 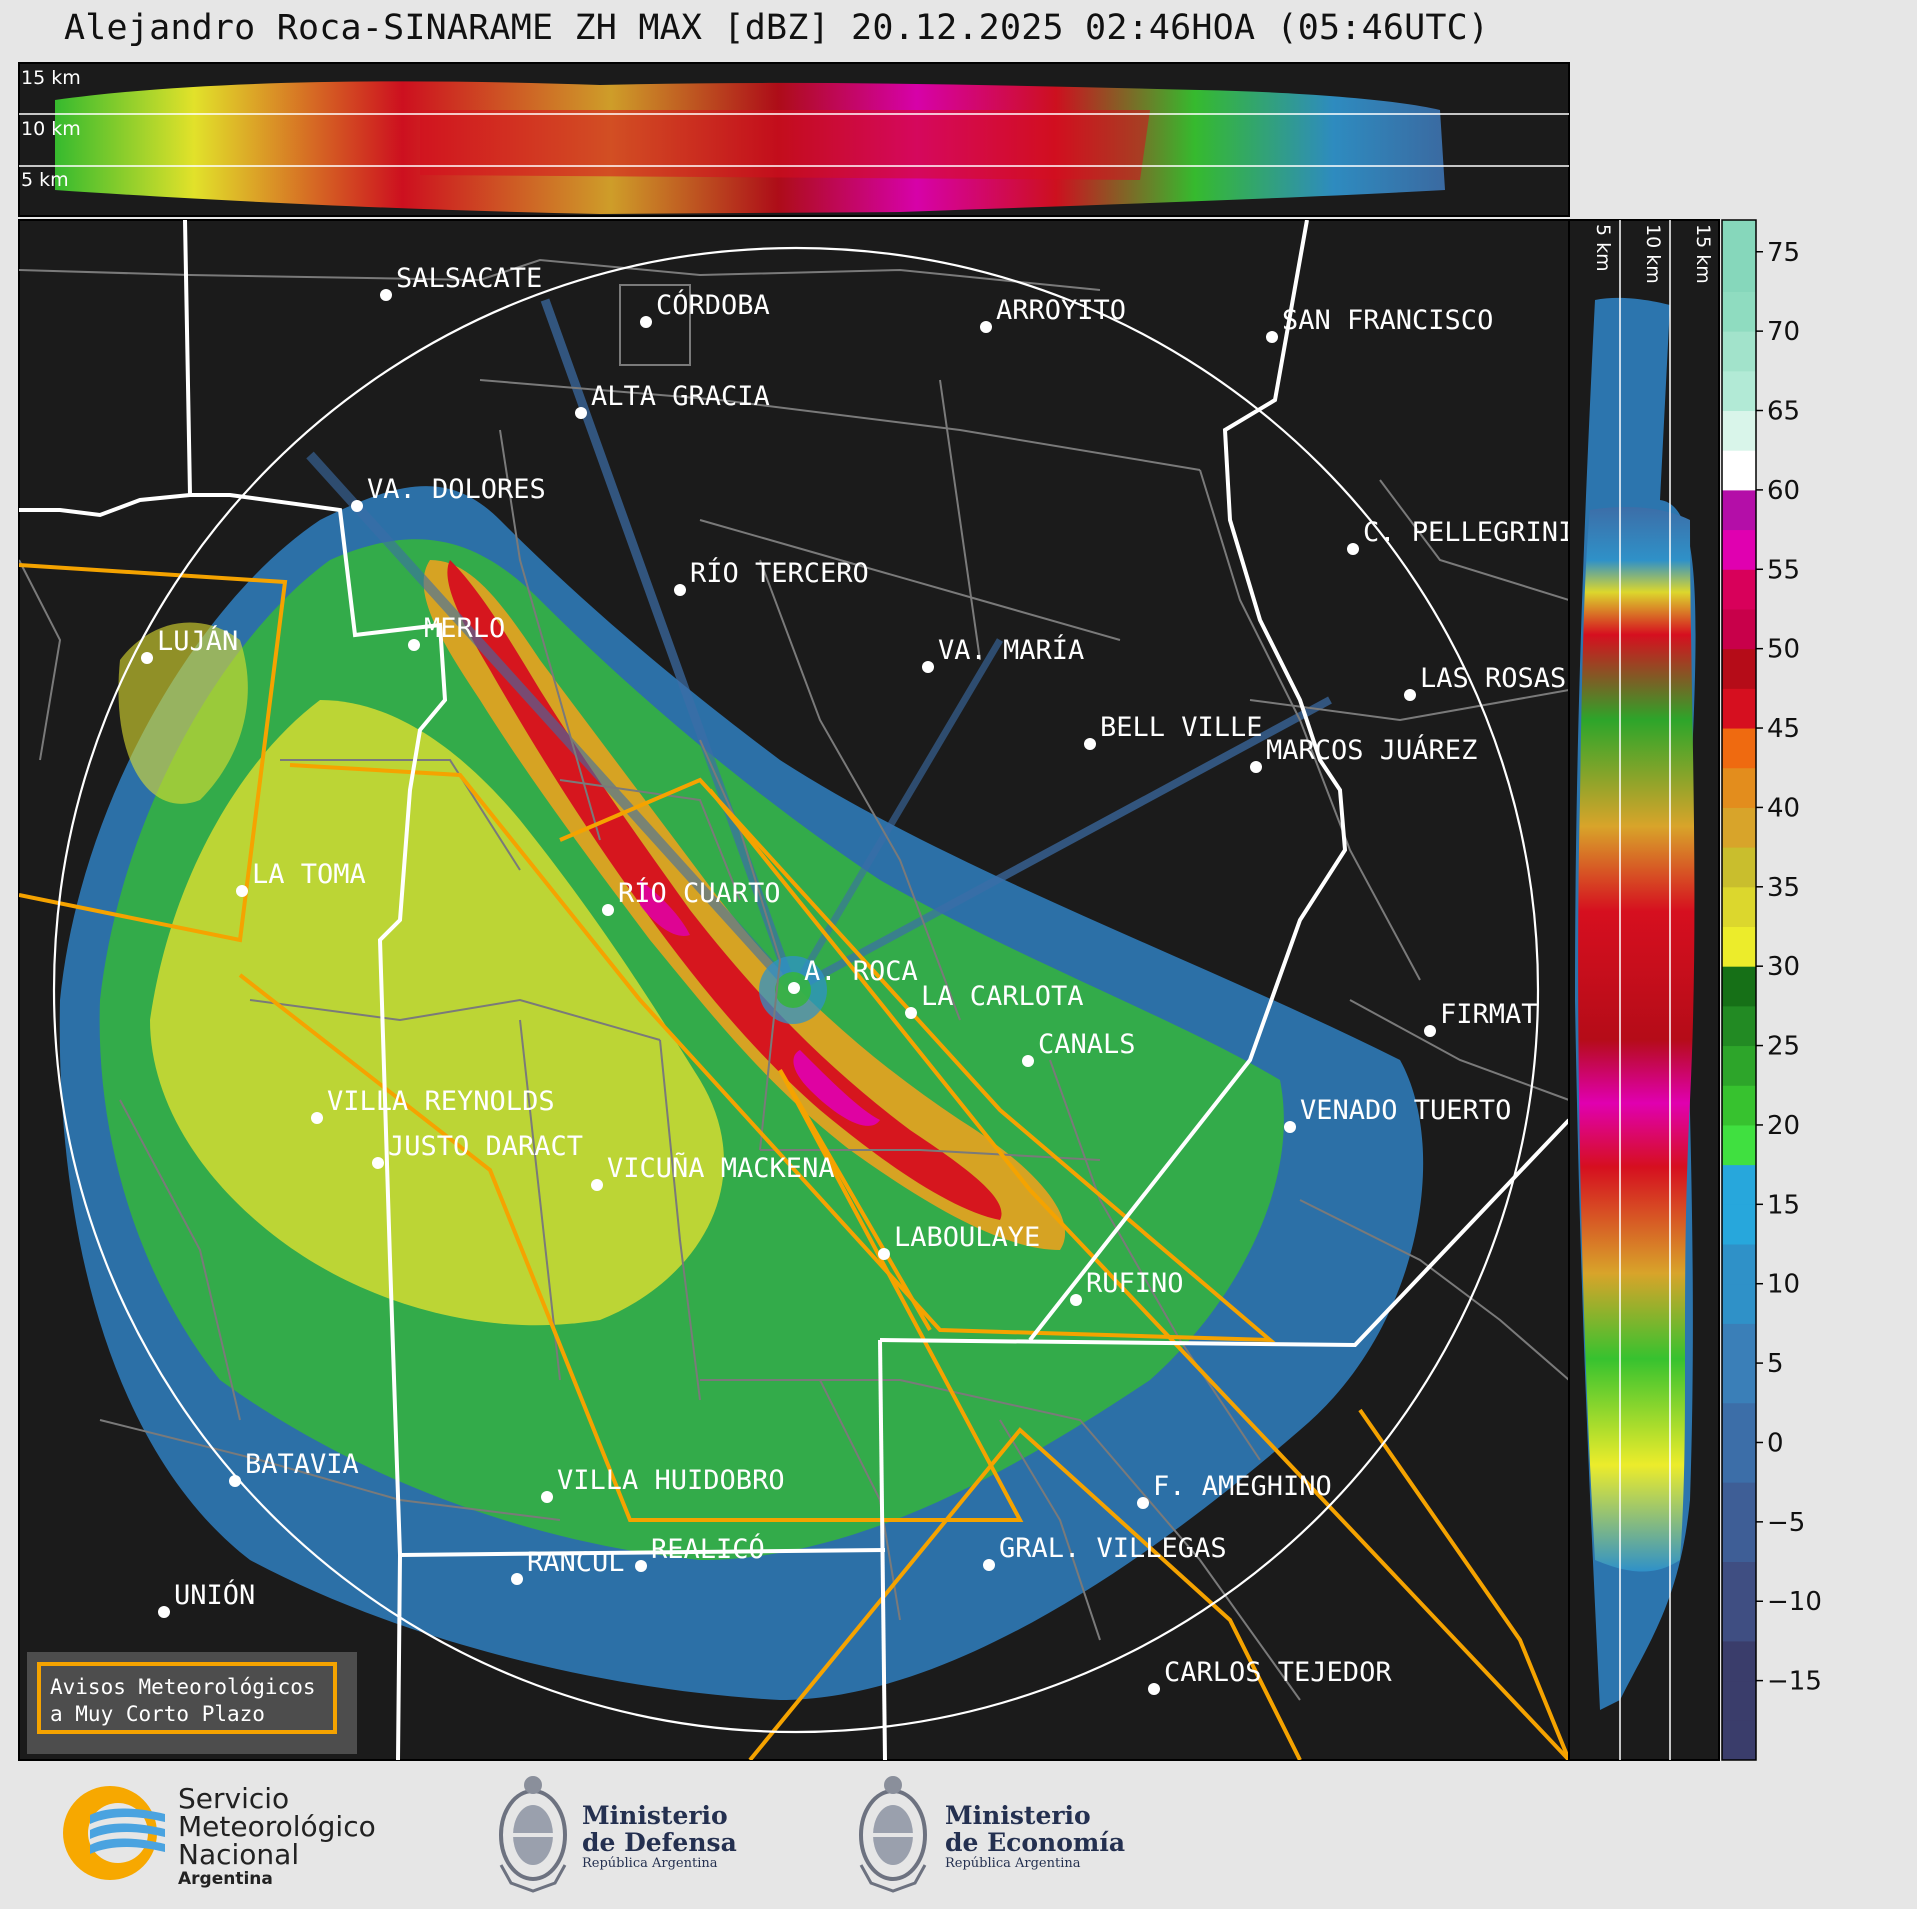 I want to click on defensa-line2: de Defensa, so click(x=659, y=1842).